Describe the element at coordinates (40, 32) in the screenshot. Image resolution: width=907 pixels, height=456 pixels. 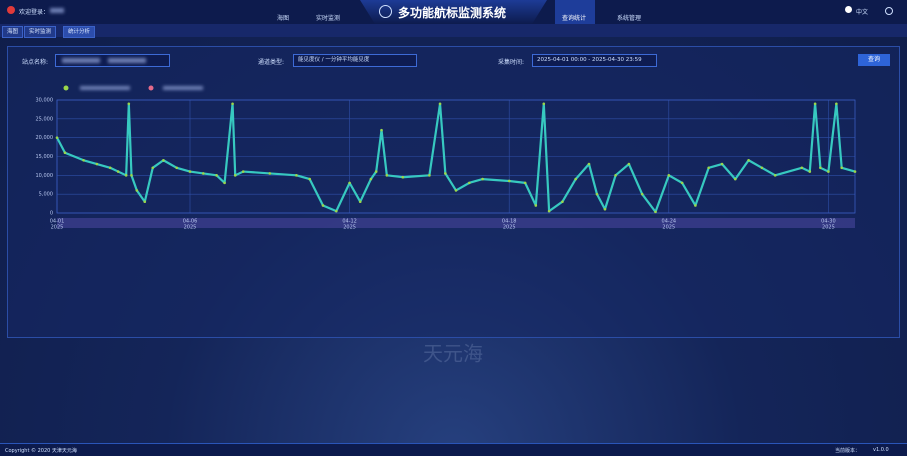
I see `tab: 实时监测` at that location.